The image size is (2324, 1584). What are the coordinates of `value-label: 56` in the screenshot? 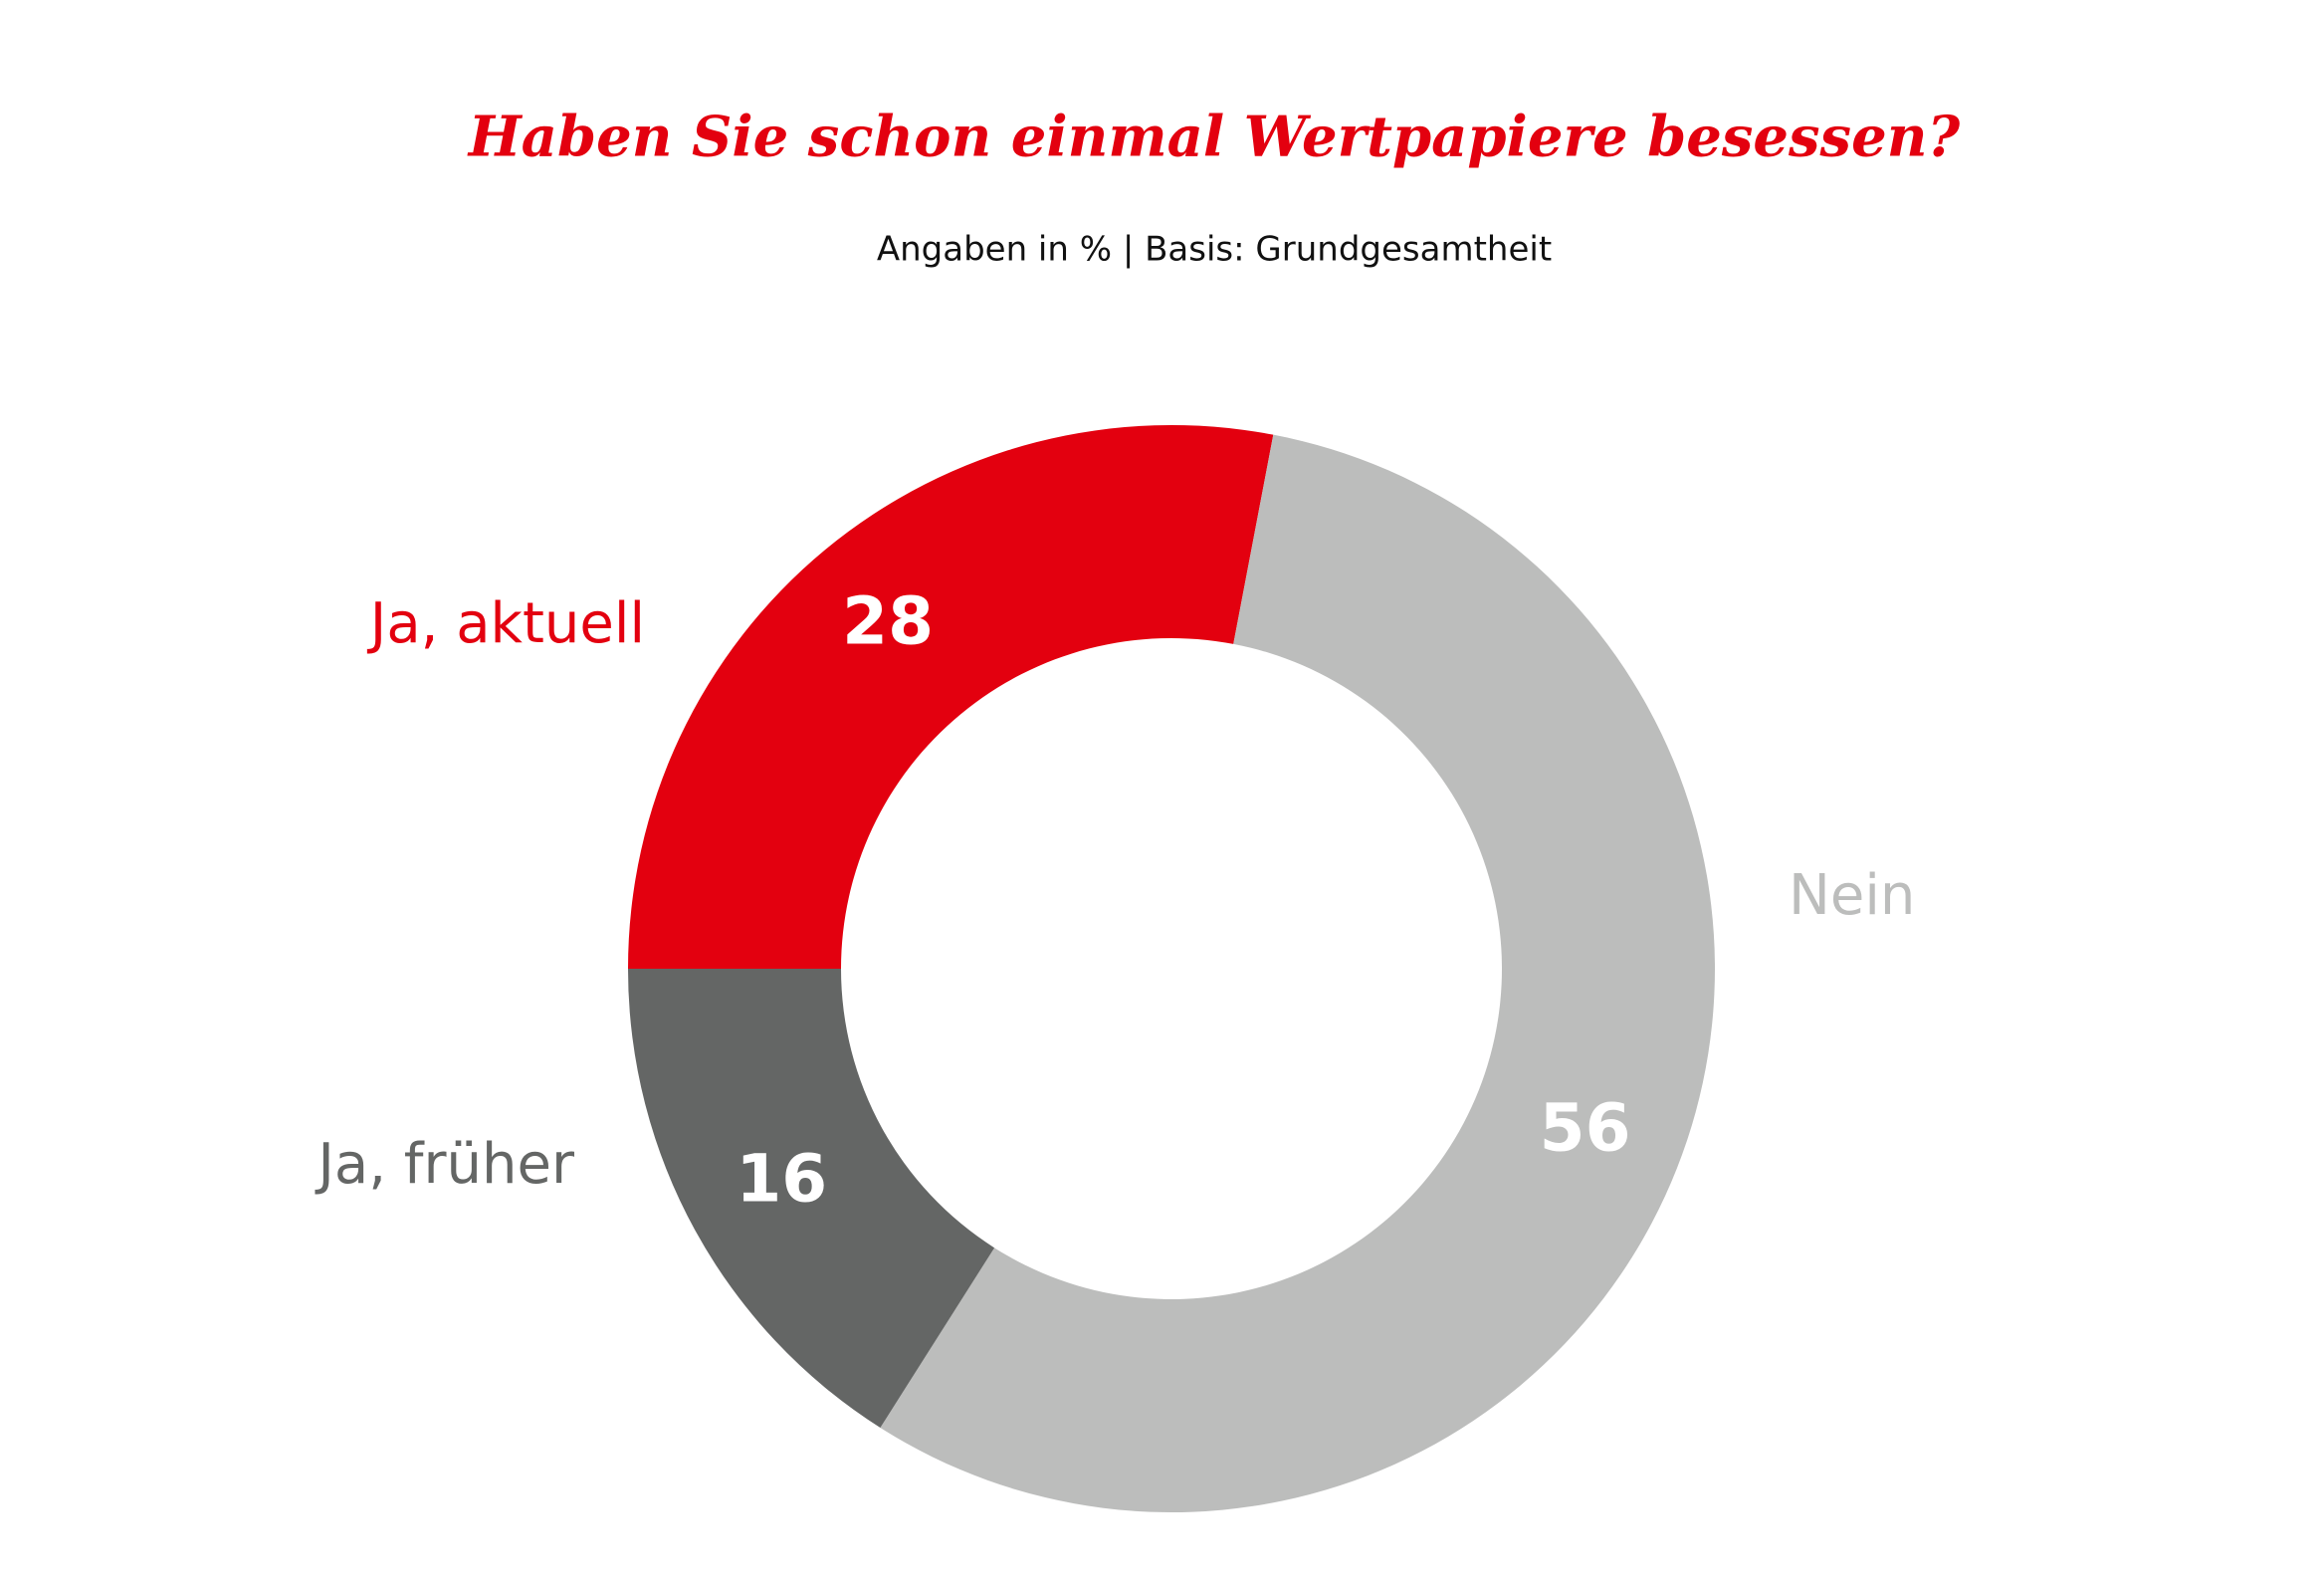 It's located at (1585, 1128).